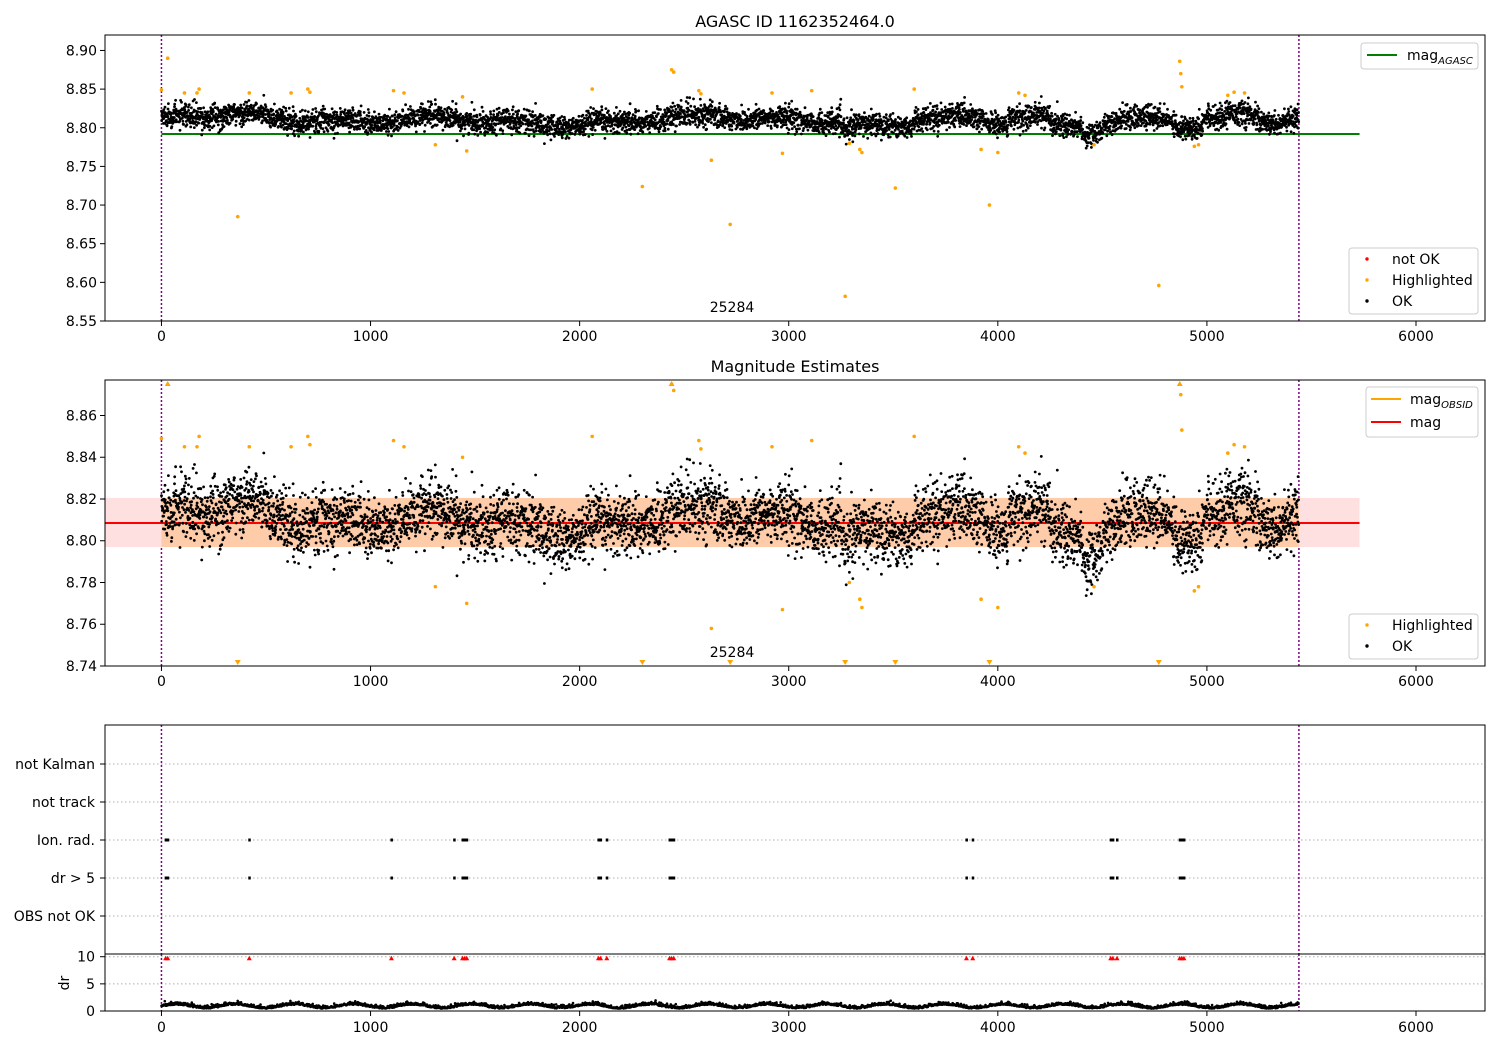 Image resolution: width=1500 pixels, height=1050 pixels. I want to click on x-tick-label: 0, so click(161, 337).